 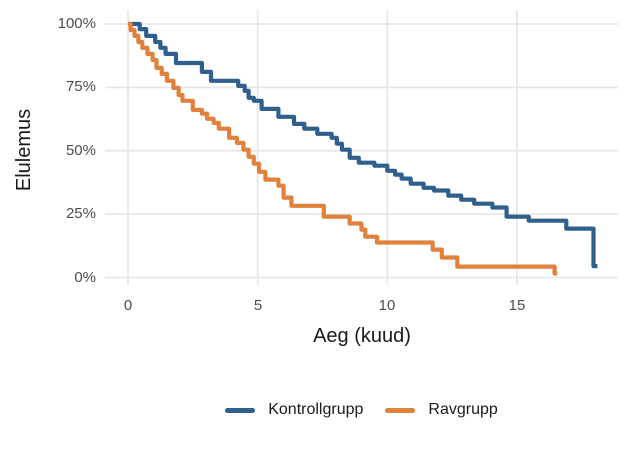 What do you see at coordinates (80, 86) in the screenshot?
I see `y-tick-75: 75%` at bounding box center [80, 86].